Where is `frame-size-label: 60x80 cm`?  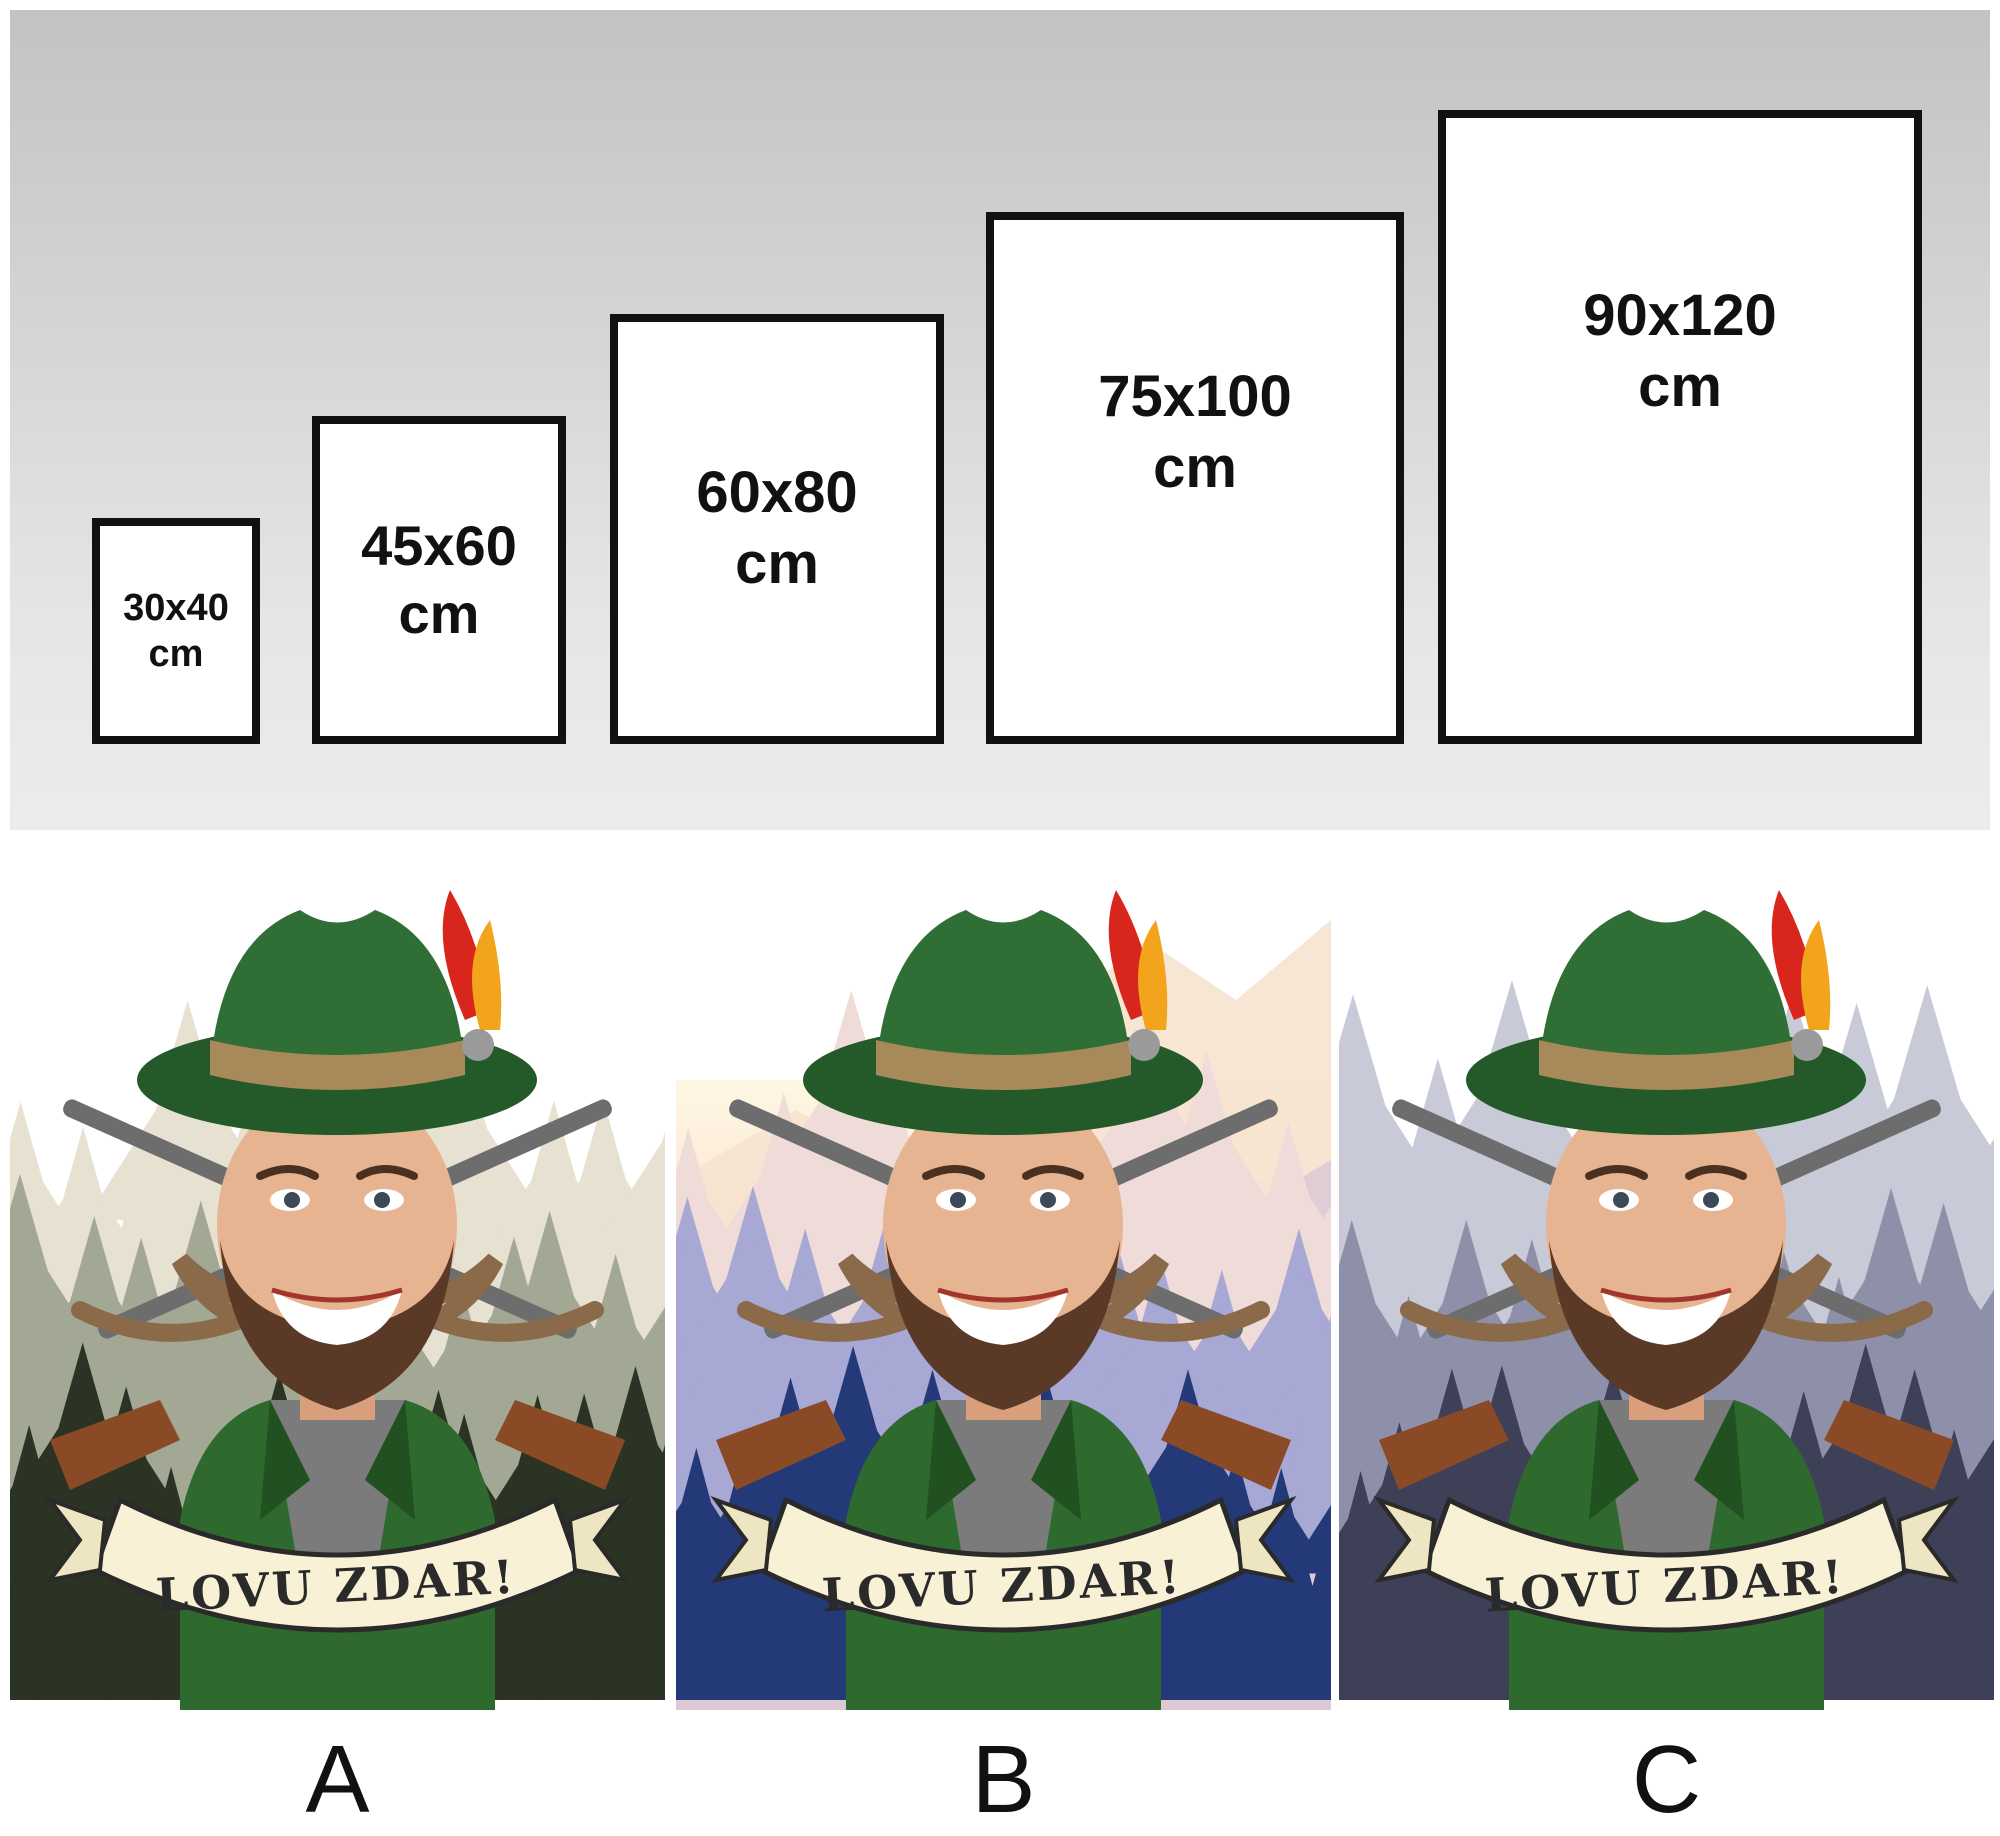 frame-size-label: 60x80 cm is located at coordinates (776, 529).